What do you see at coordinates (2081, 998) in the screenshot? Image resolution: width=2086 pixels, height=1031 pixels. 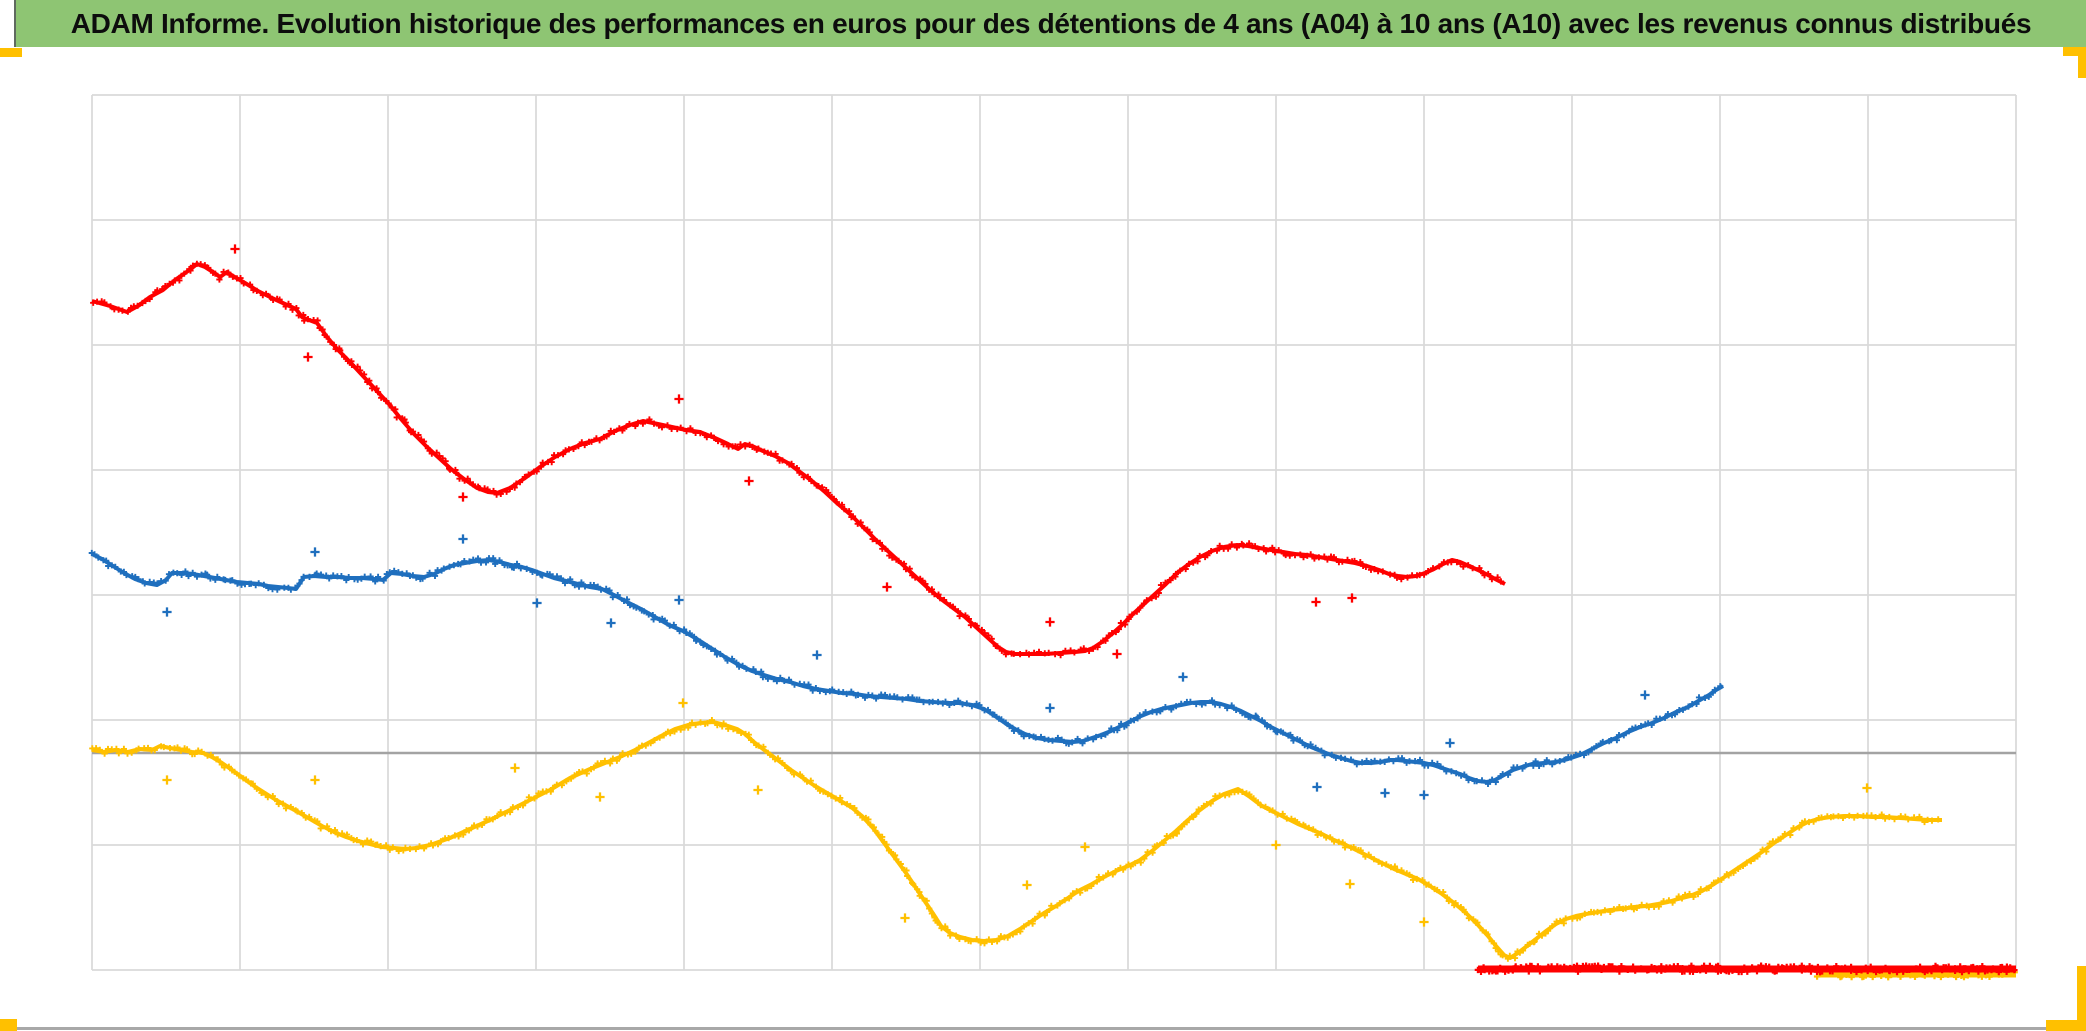 I see `corner-handle-bottom-right-vertical` at bounding box center [2081, 998].